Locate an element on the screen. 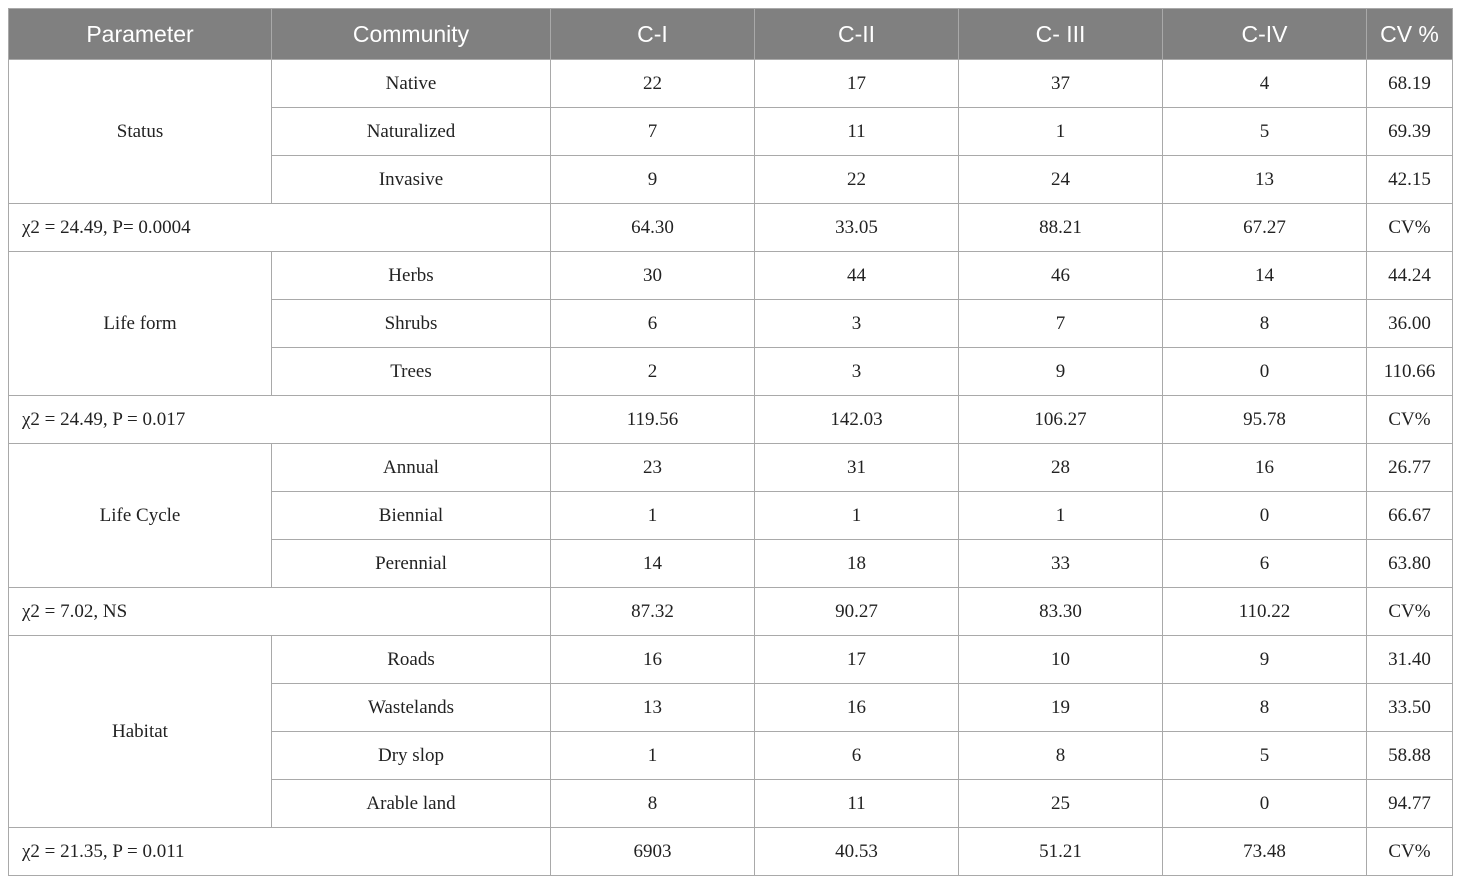 The image size is (1460, 889). header-c-iii: C- III is located at coordinates (1060, 34).